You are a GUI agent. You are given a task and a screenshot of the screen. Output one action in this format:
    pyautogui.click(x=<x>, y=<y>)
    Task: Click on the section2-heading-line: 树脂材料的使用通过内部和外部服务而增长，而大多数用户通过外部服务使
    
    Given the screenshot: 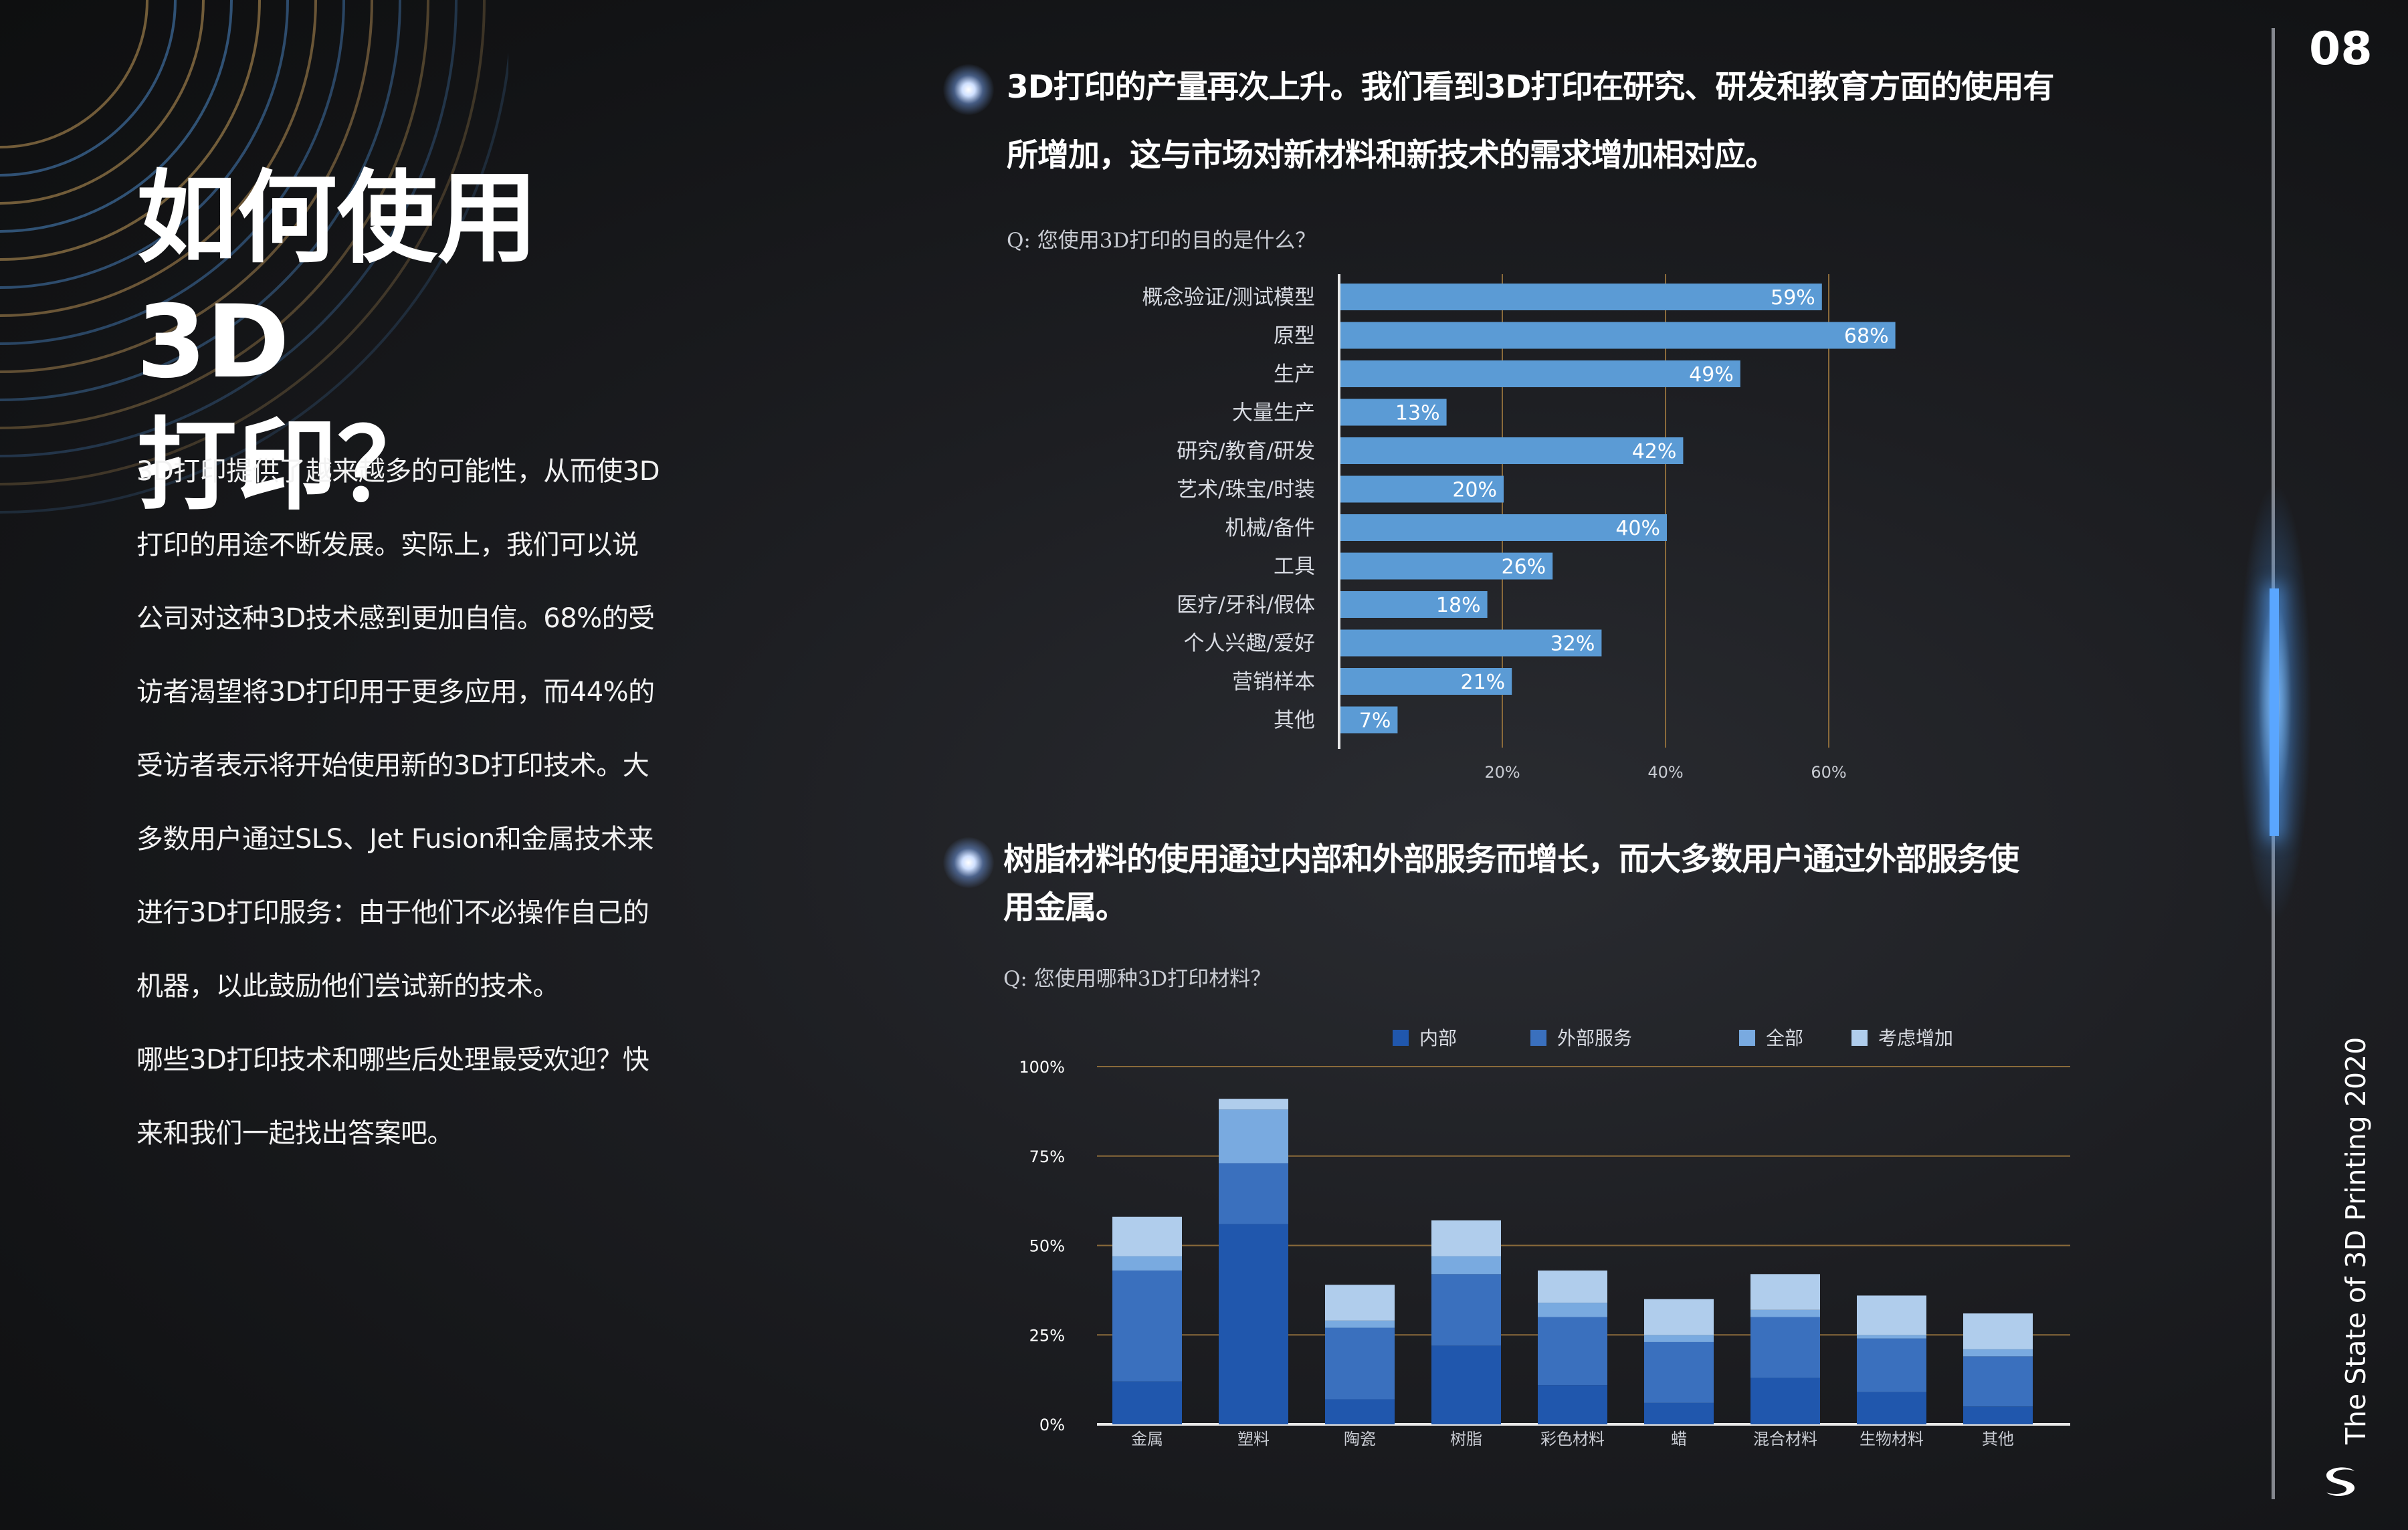 What is the action you would take?
    pyautogui.click(x=1511, y=859)
    